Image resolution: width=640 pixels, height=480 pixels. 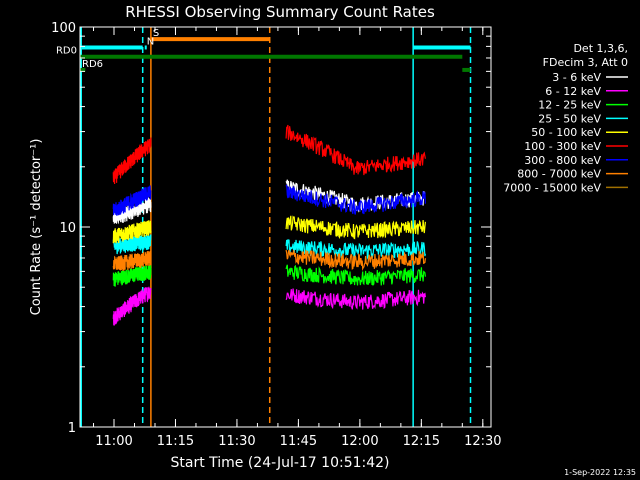 What do you see at coordinates (569, 105) in the screenshot?
I see `legend-entry-label-3: 12 - 25 keV` at bounding box center [569, 105].